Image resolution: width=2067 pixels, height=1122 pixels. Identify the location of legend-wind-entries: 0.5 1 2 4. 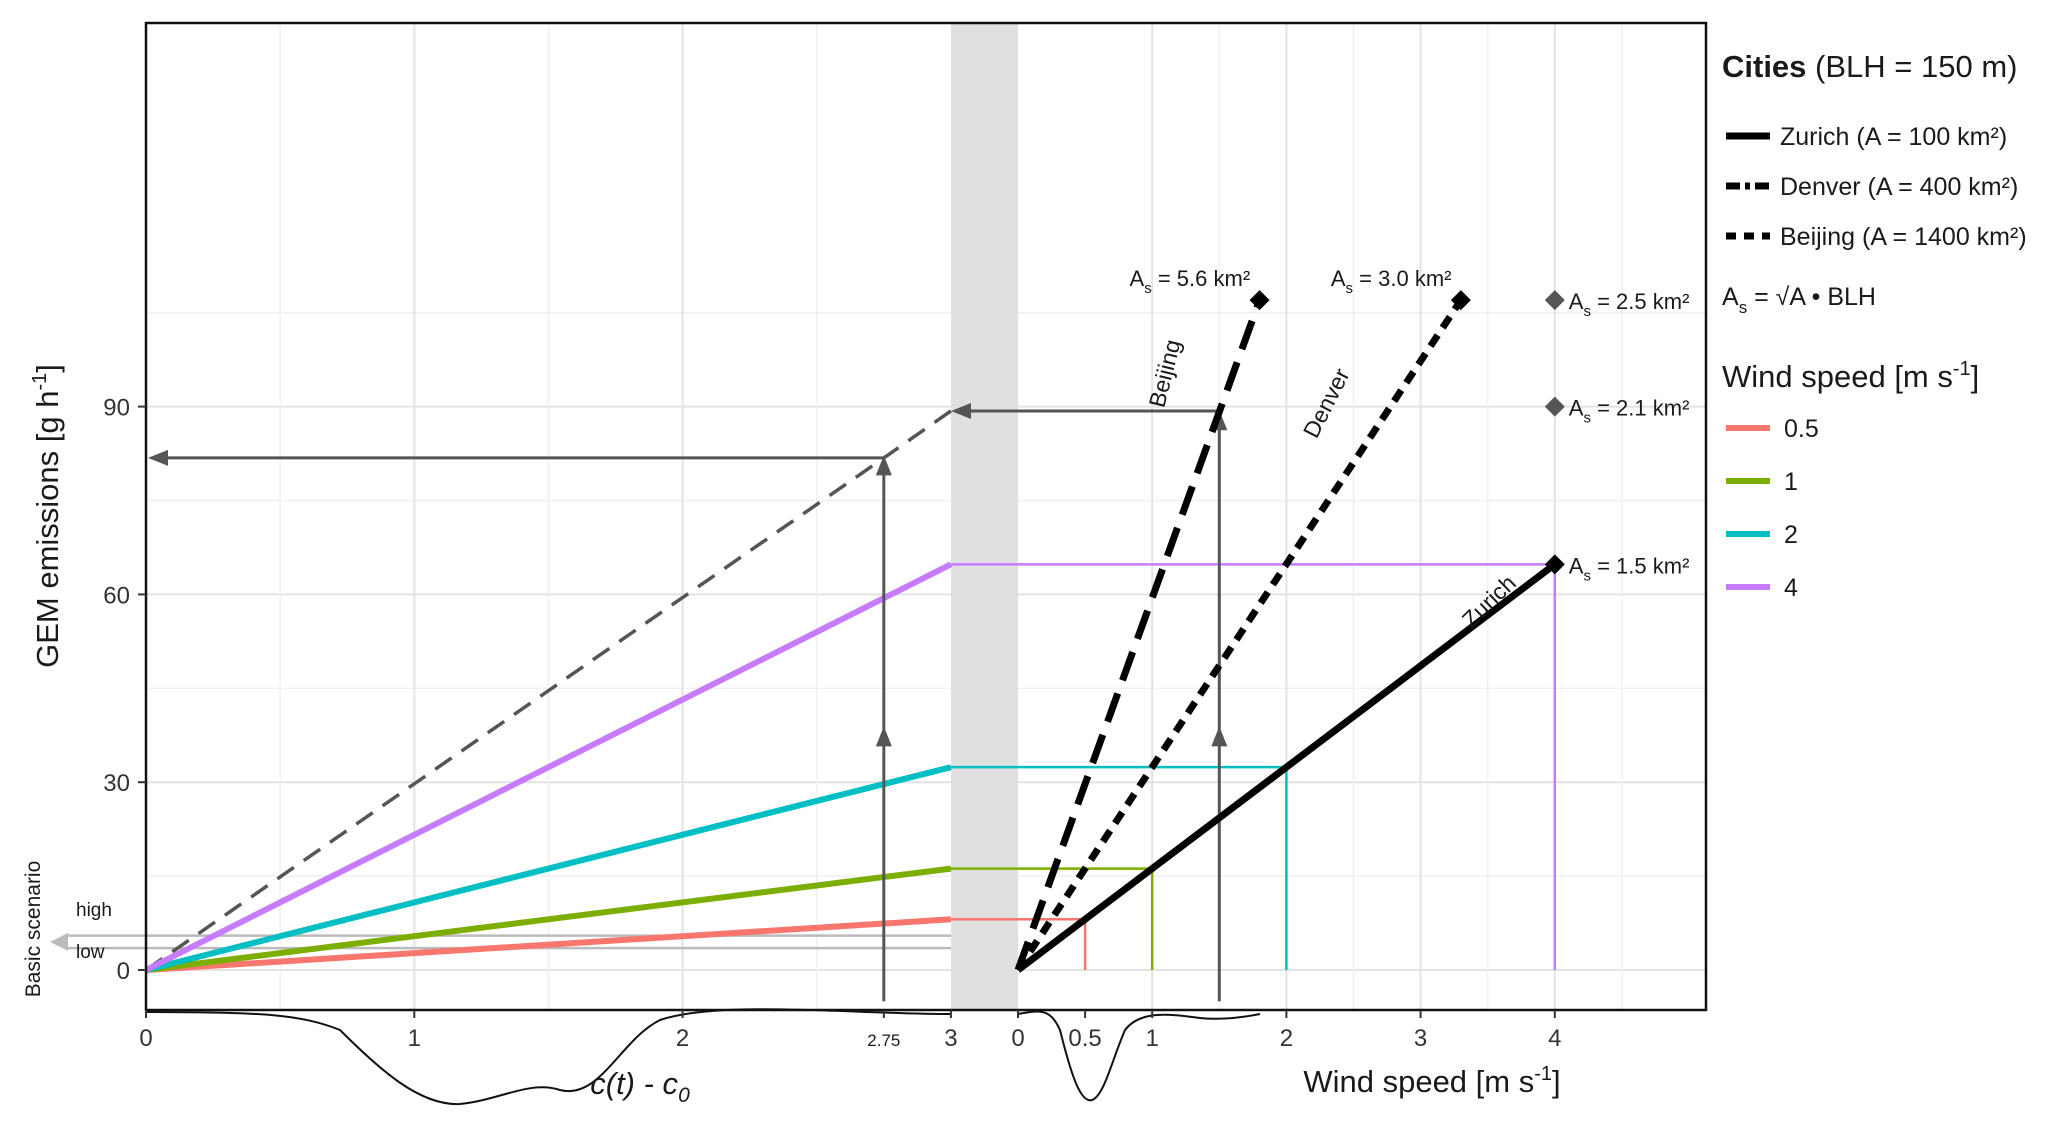
(1772, 508).